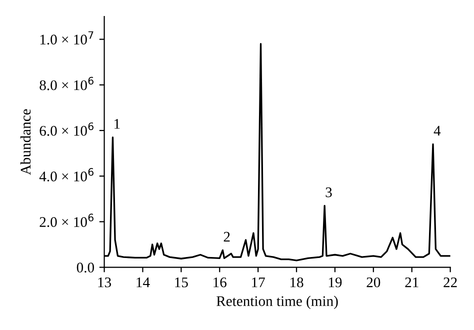 This screenshot has width=474, height=330. I want to click on y-tick-label: 6.0 × 10$^{6}$, so click(67, 129).